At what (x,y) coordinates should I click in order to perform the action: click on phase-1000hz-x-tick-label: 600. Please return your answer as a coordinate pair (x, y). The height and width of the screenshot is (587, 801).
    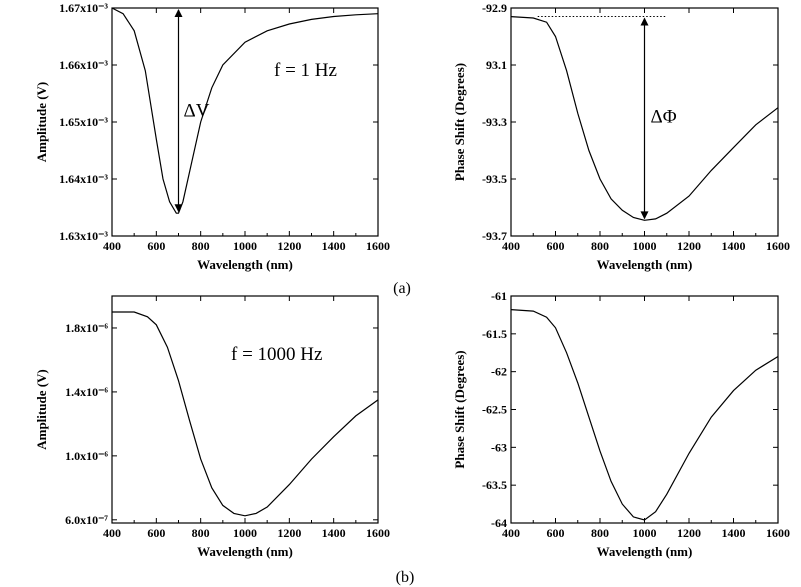
    Looking at the image, I should click on (556, 533).